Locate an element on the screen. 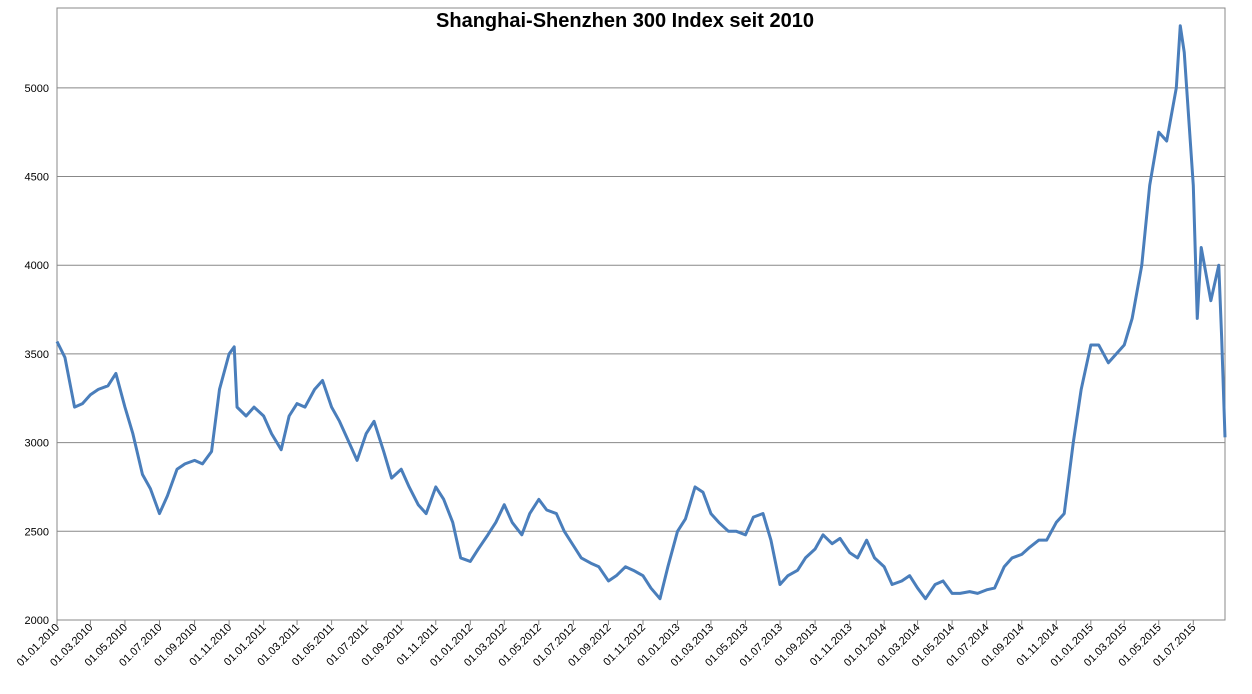  y-tick-label: 4000 is located at coordinates (37, 266).